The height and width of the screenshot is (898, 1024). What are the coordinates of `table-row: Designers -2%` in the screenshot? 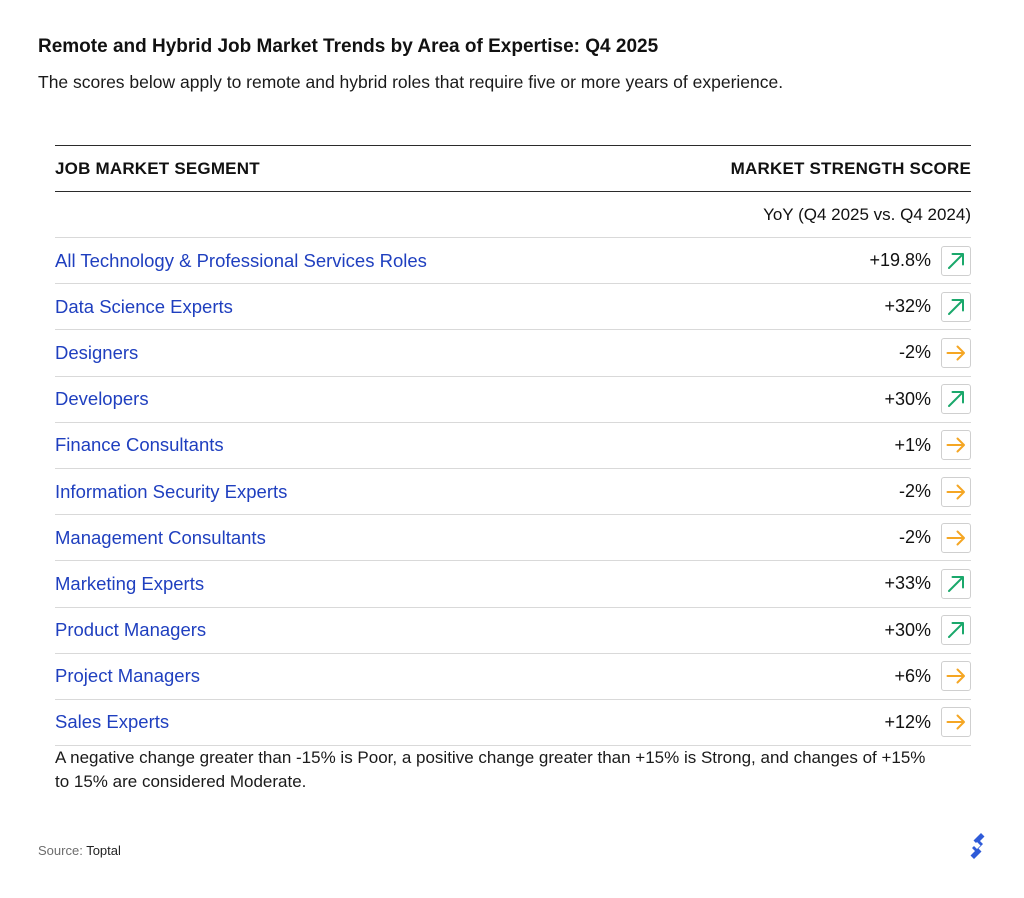 It's located at (513, 353).